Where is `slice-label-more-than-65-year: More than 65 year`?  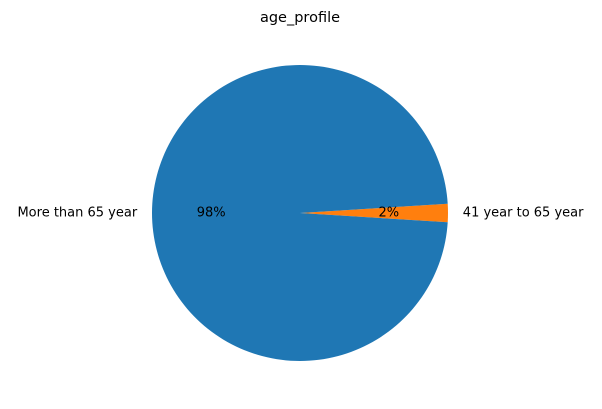 slice-label-more-than-65-year: More than 65 year is located at coordinates (77, 213).